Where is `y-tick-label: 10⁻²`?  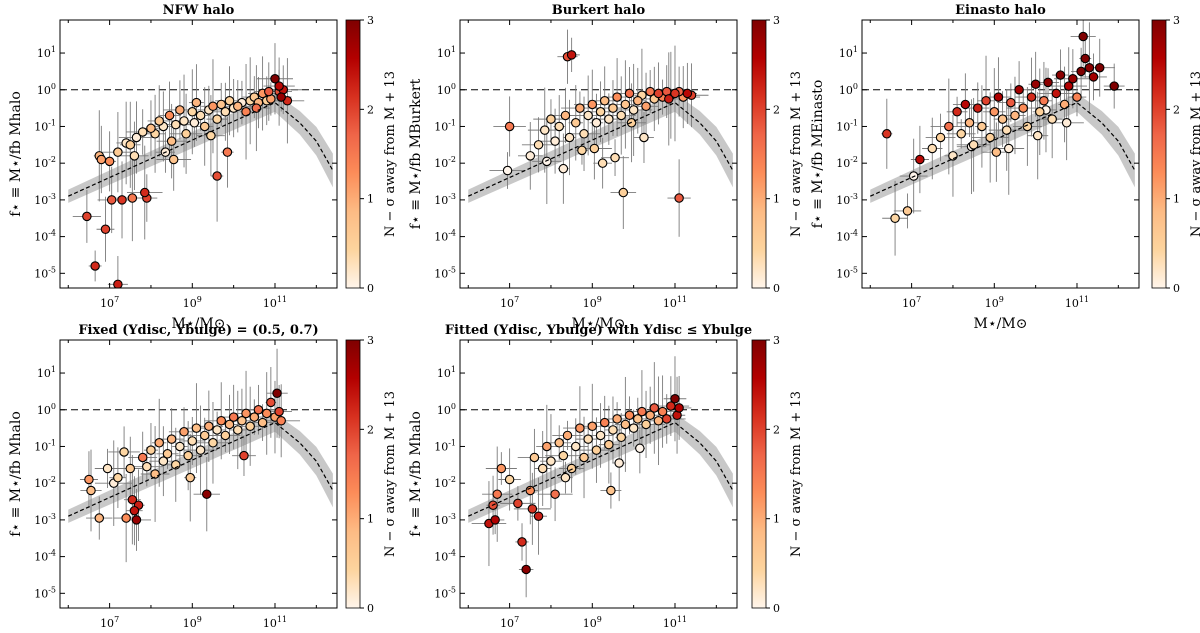
y-tick-label: 10⁻² is located at coordinates (45, 162).